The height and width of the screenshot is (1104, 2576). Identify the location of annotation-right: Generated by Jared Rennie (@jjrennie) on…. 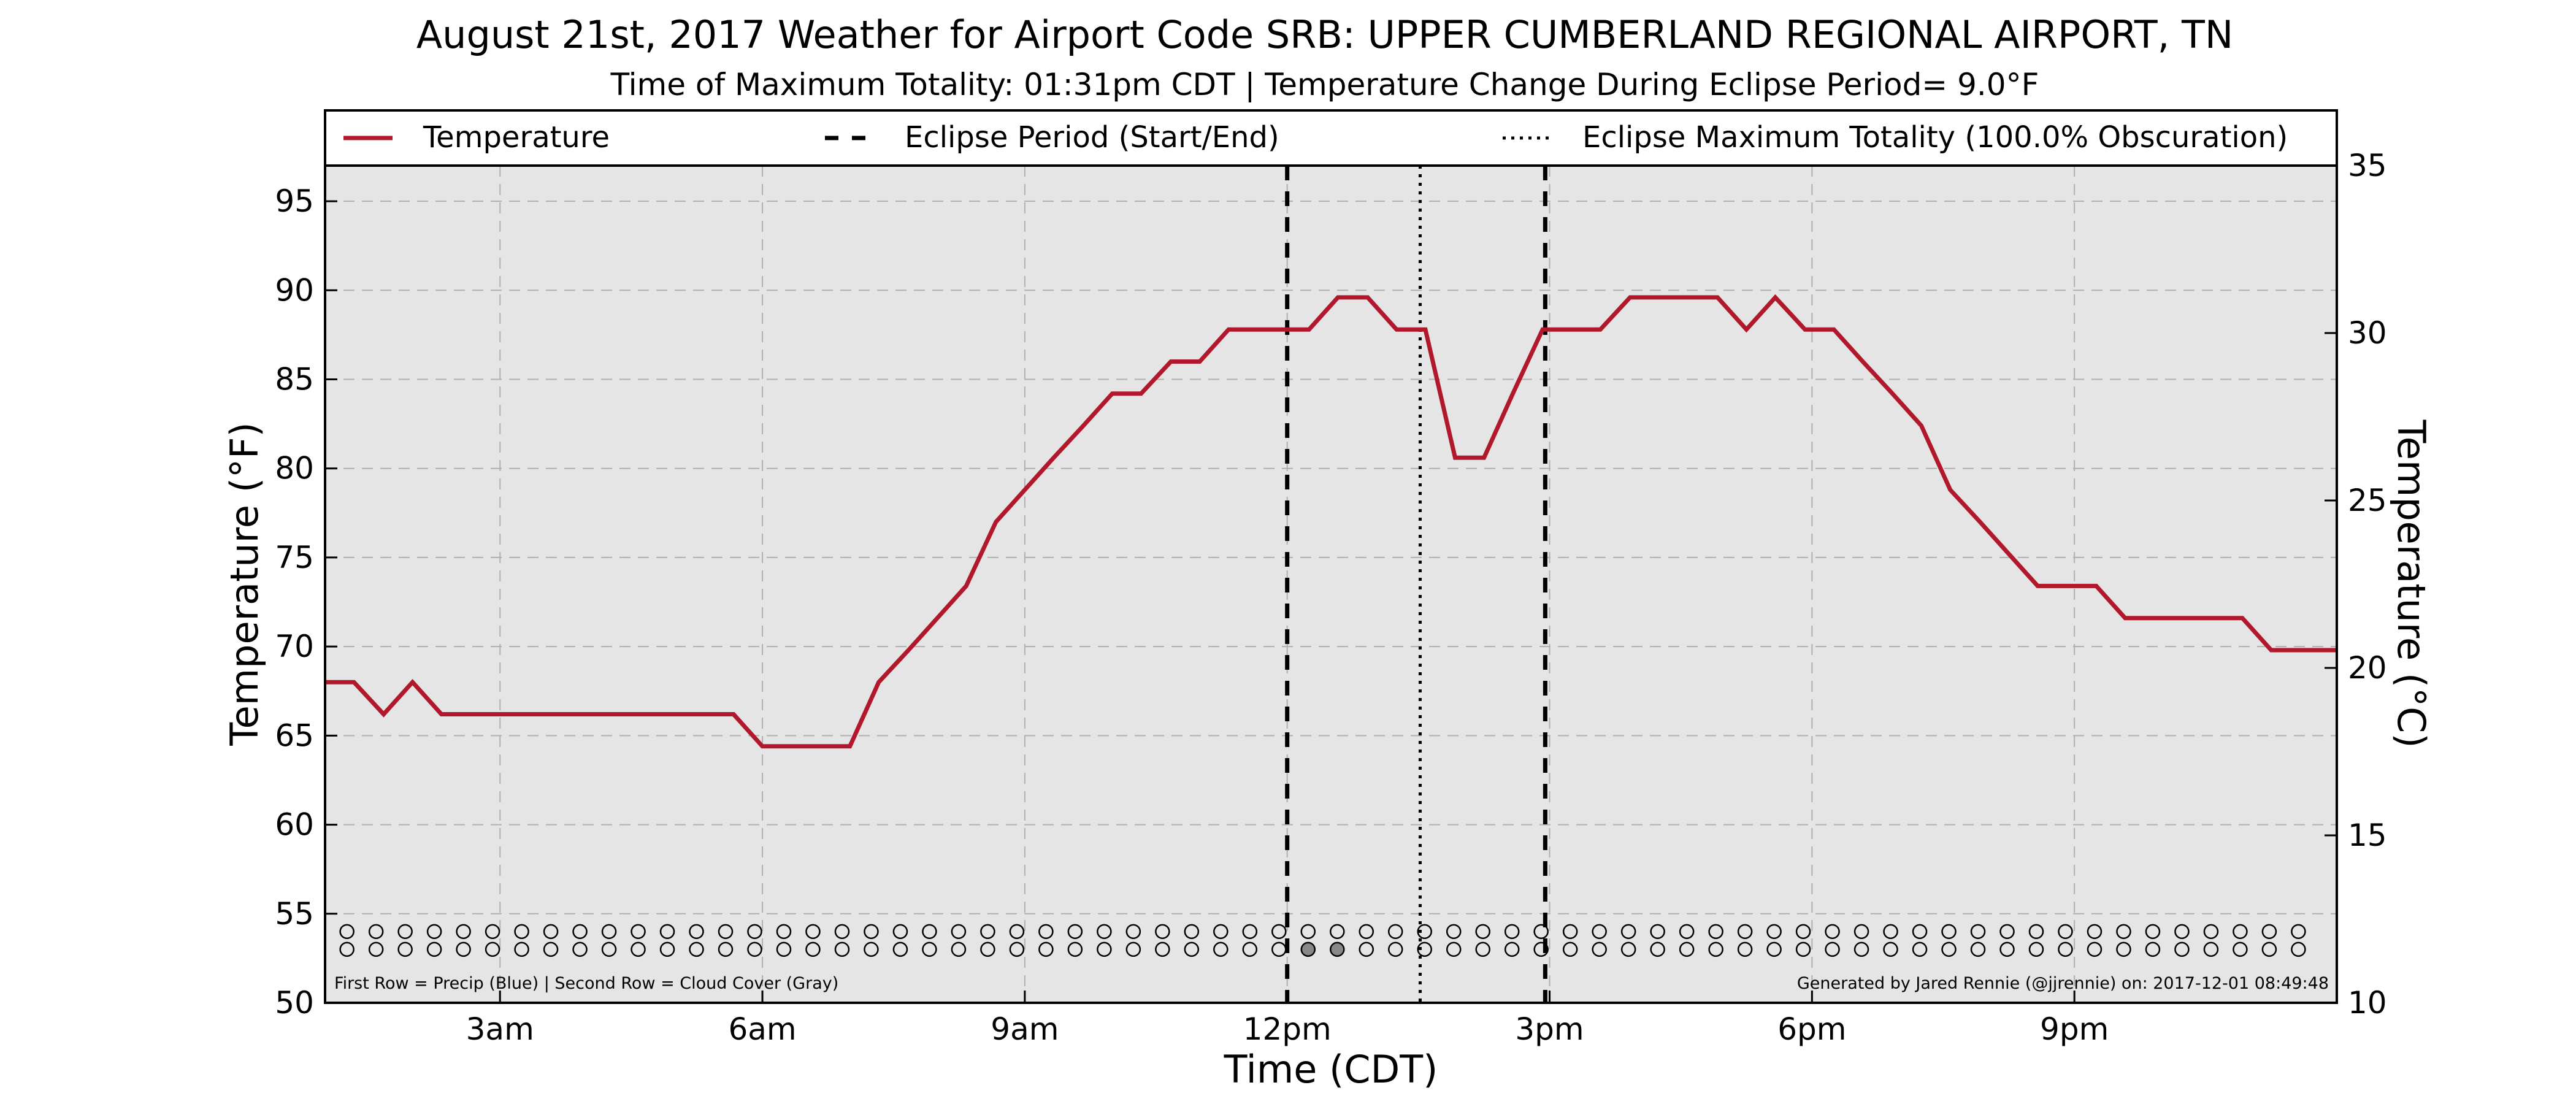
(2063, 983).